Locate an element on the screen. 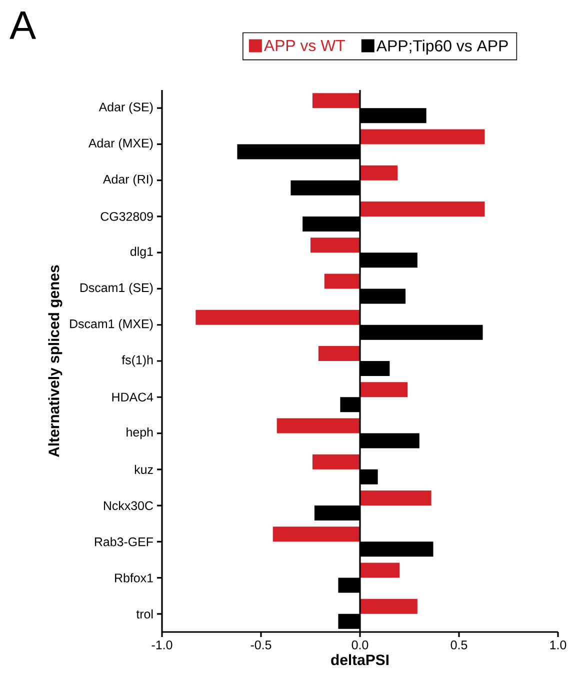  x-tick-label: -0.5 is located at coordinates (261, 645).